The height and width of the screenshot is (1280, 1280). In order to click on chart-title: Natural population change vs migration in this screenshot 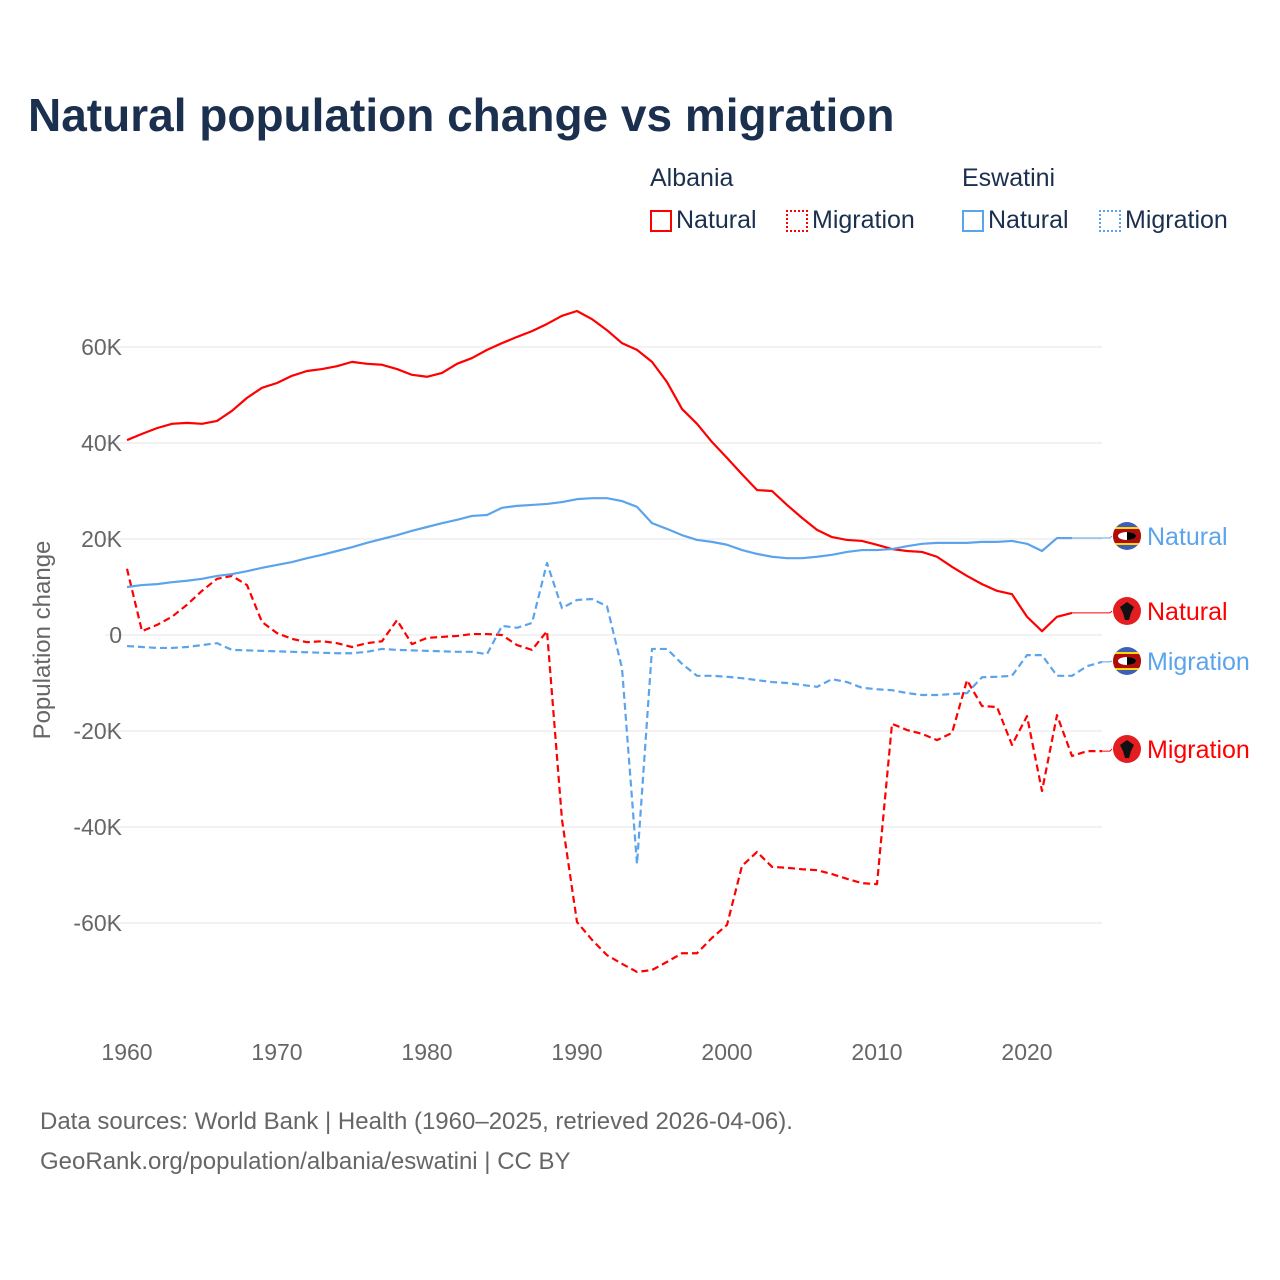, I will do `click(461, 115)`.